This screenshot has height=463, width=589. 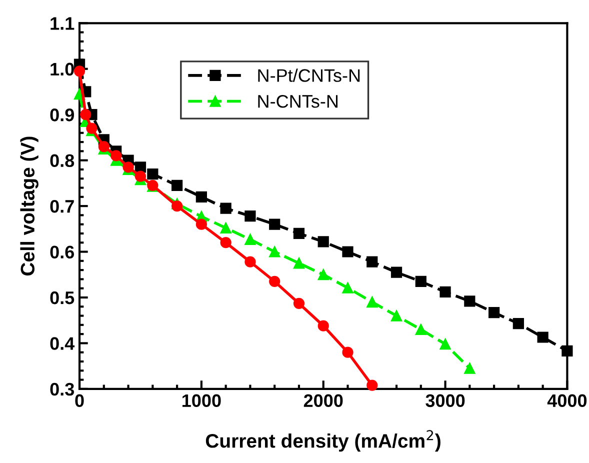 I want to click on y-tick-label: 0.9, so click(x=62, y=115).